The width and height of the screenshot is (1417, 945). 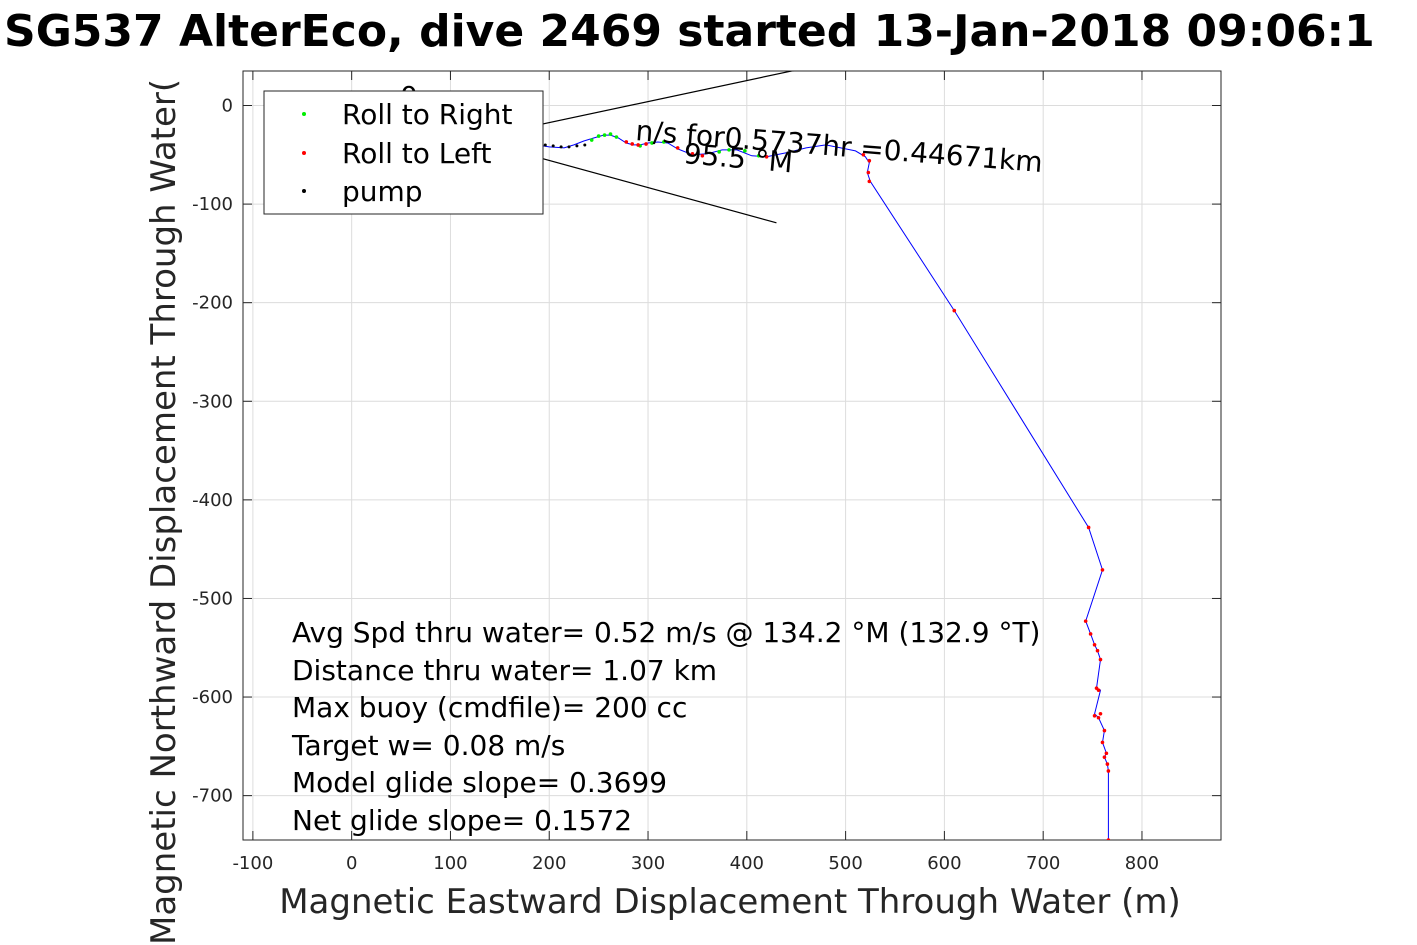 What do you see at coordinates (416, 153) in the screenshot?
I see `legend-label-roll-left: Roll to Left` at bounding box center [416, 153].